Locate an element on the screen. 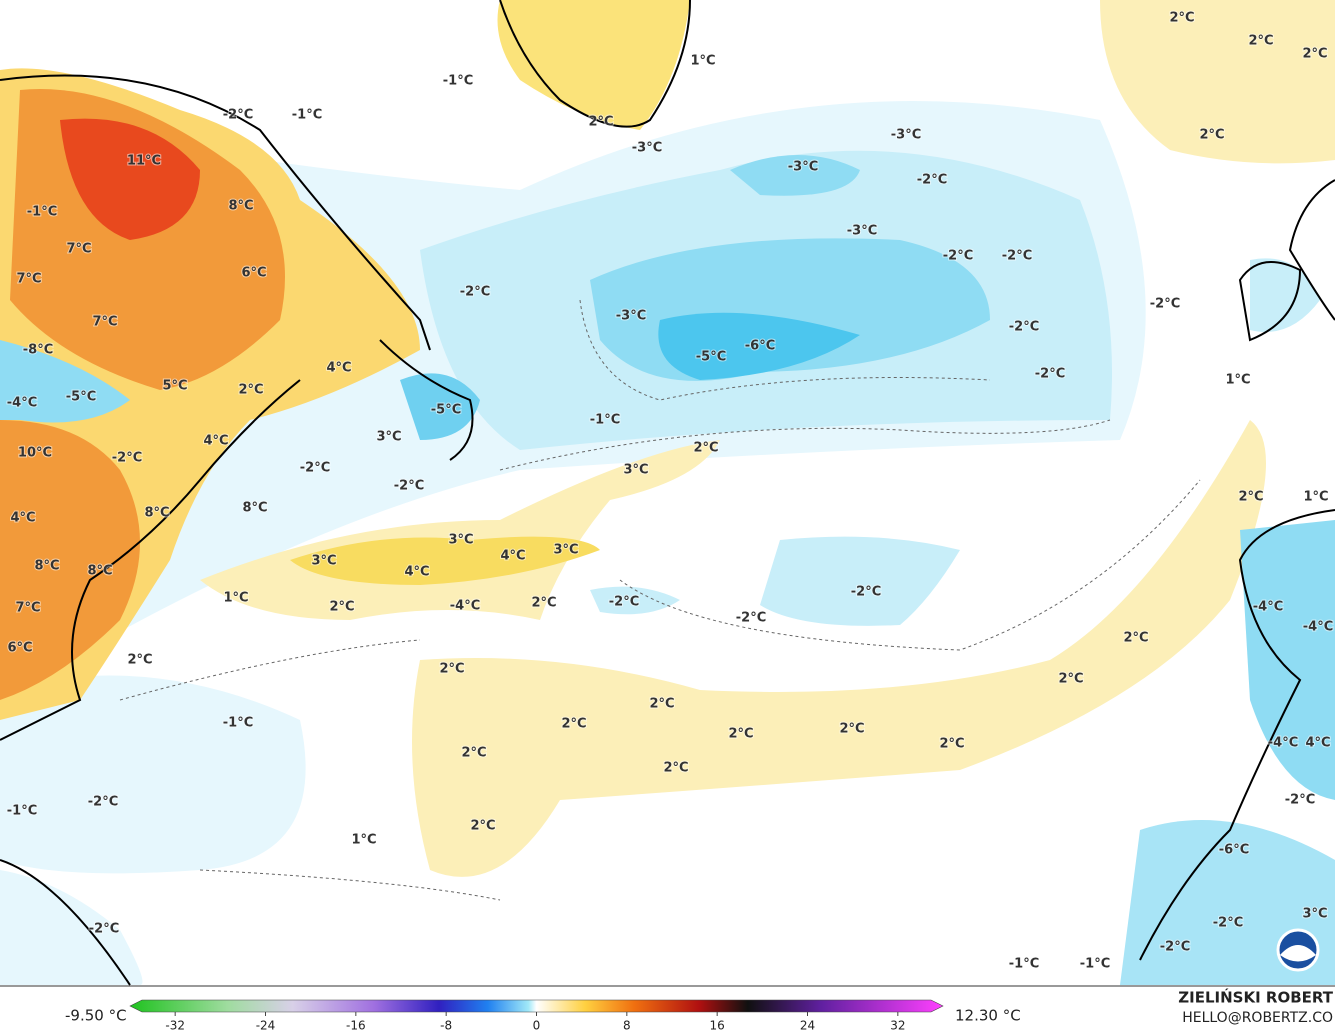  colorbar-tick-label: 0 is located at coordinates (537, 1026).